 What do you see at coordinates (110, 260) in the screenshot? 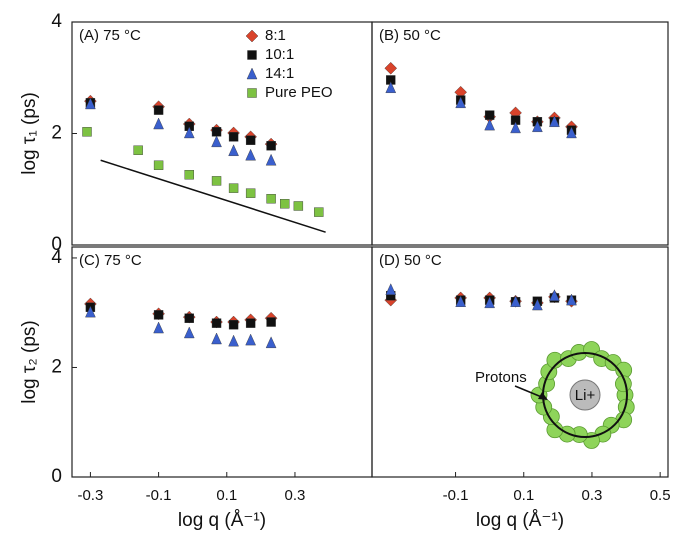
I see `panel-label: (C) 75 °C` at bounding box center [110, 260].